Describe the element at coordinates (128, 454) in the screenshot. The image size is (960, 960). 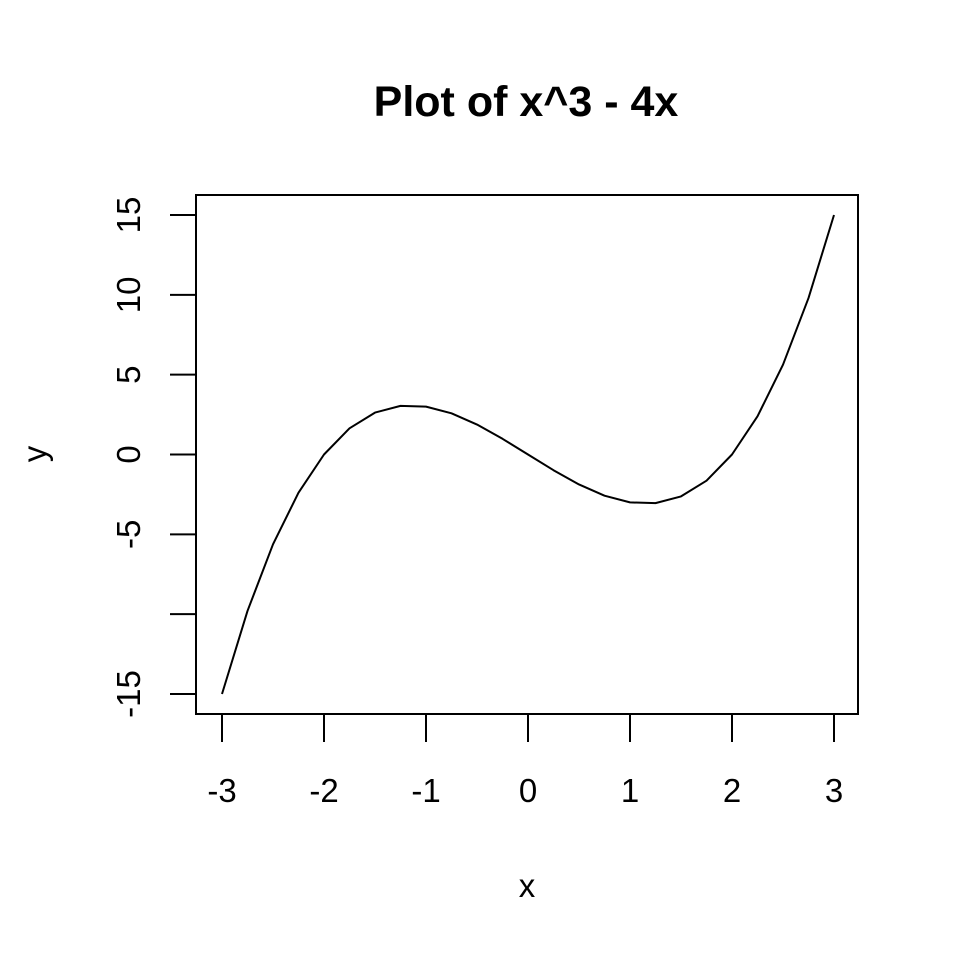
I see `y-tick-label: 0` at that location.